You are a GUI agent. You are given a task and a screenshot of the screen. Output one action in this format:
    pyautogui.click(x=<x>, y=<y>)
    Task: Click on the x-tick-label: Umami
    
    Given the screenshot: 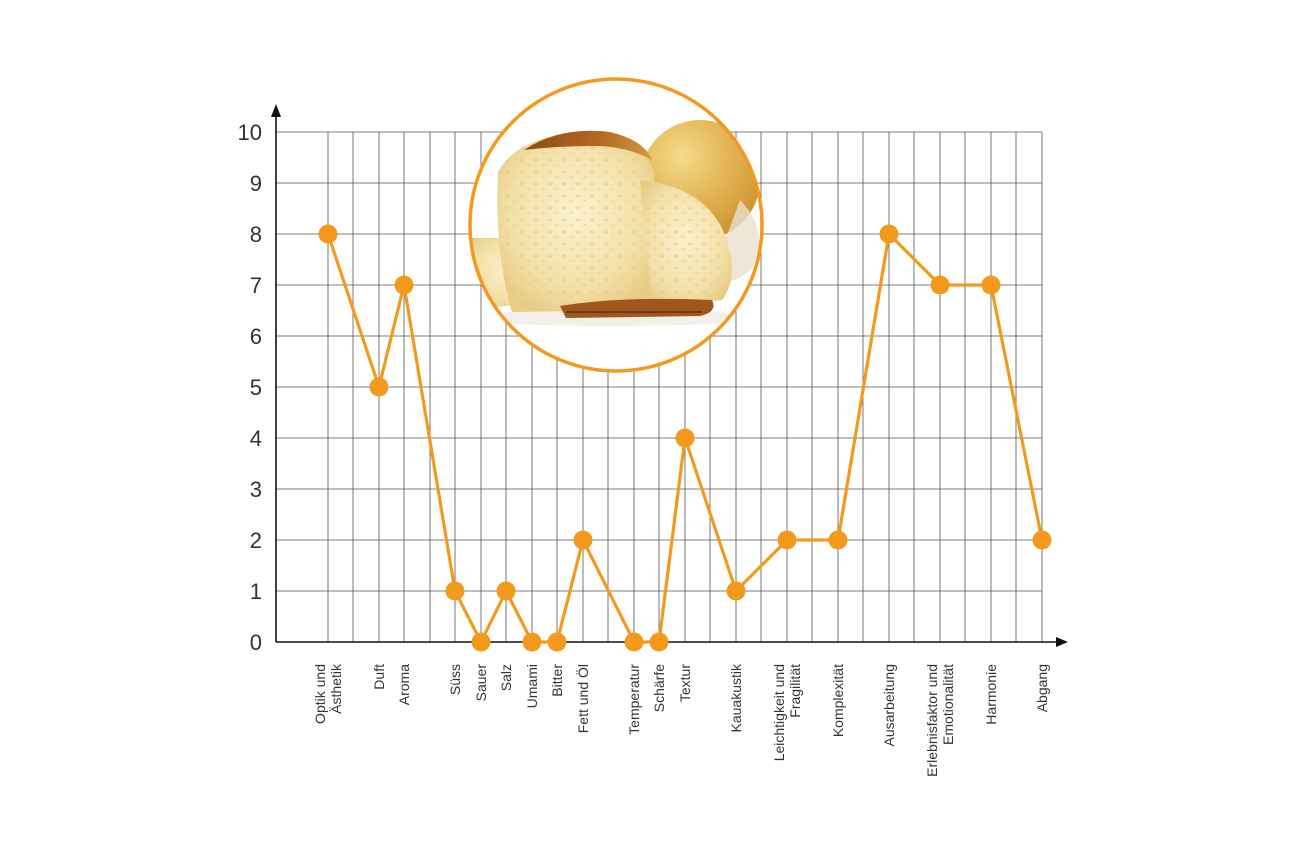 What is the action you would take?
    pyautogui.click(x=532, y=686)
    